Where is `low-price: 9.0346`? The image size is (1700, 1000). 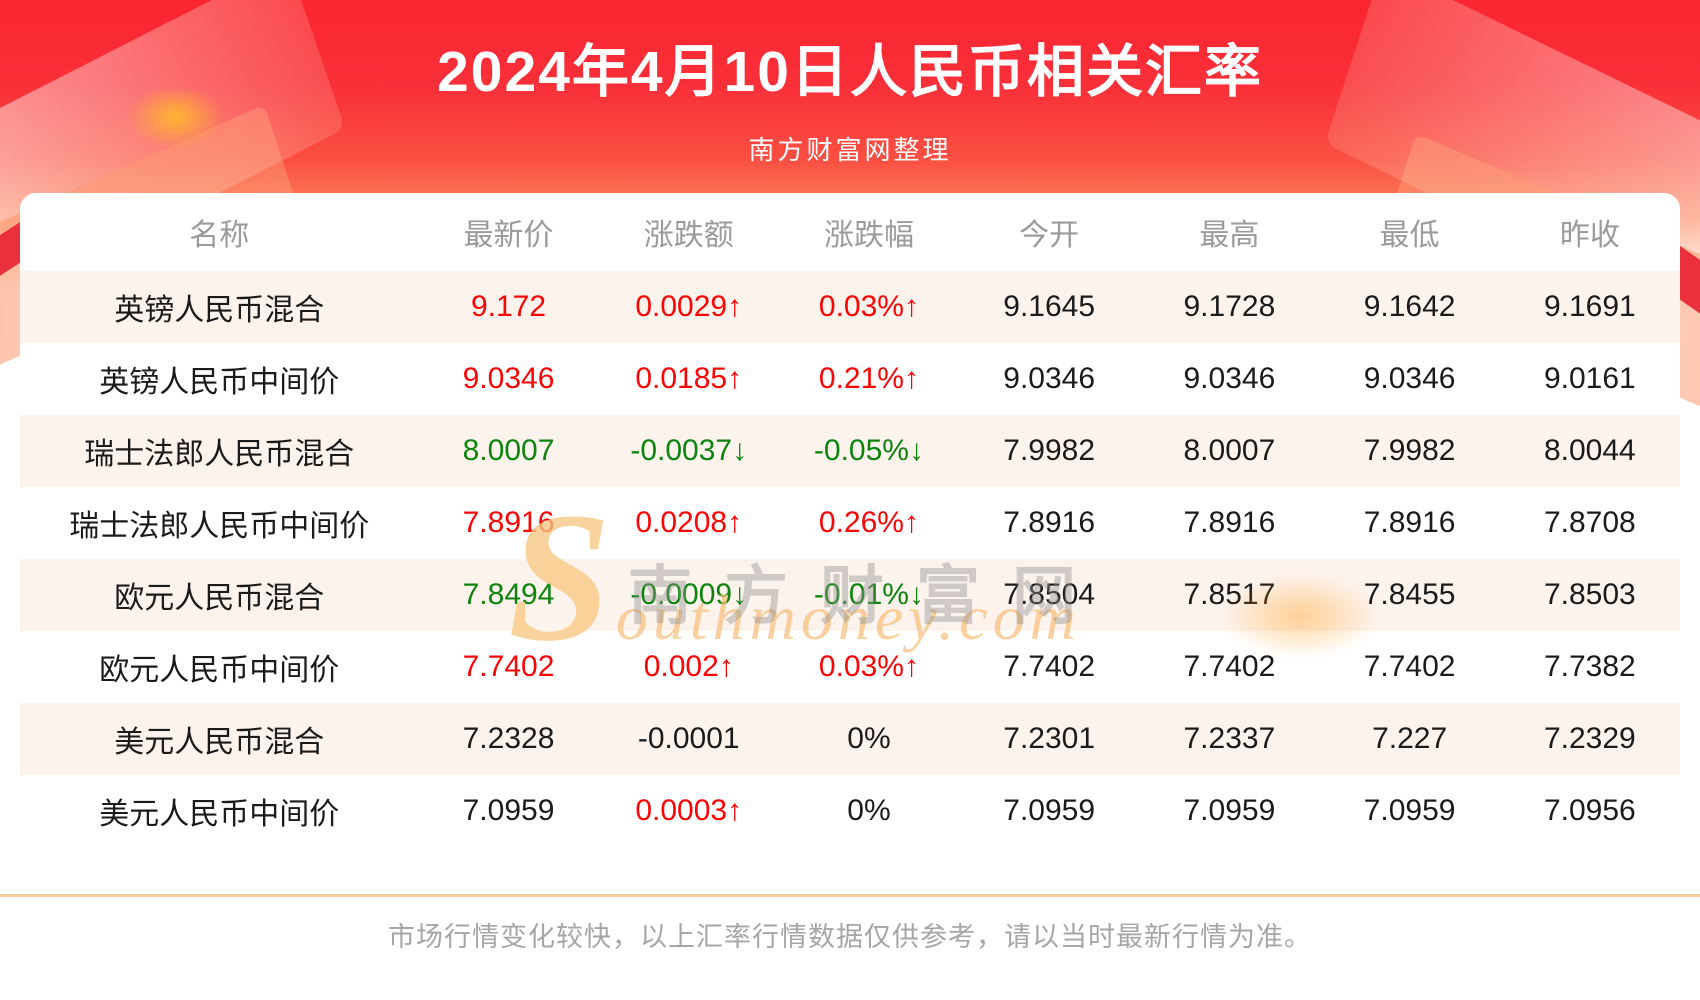
low-price: 9.0346 is located at coordinates (1409, 378).